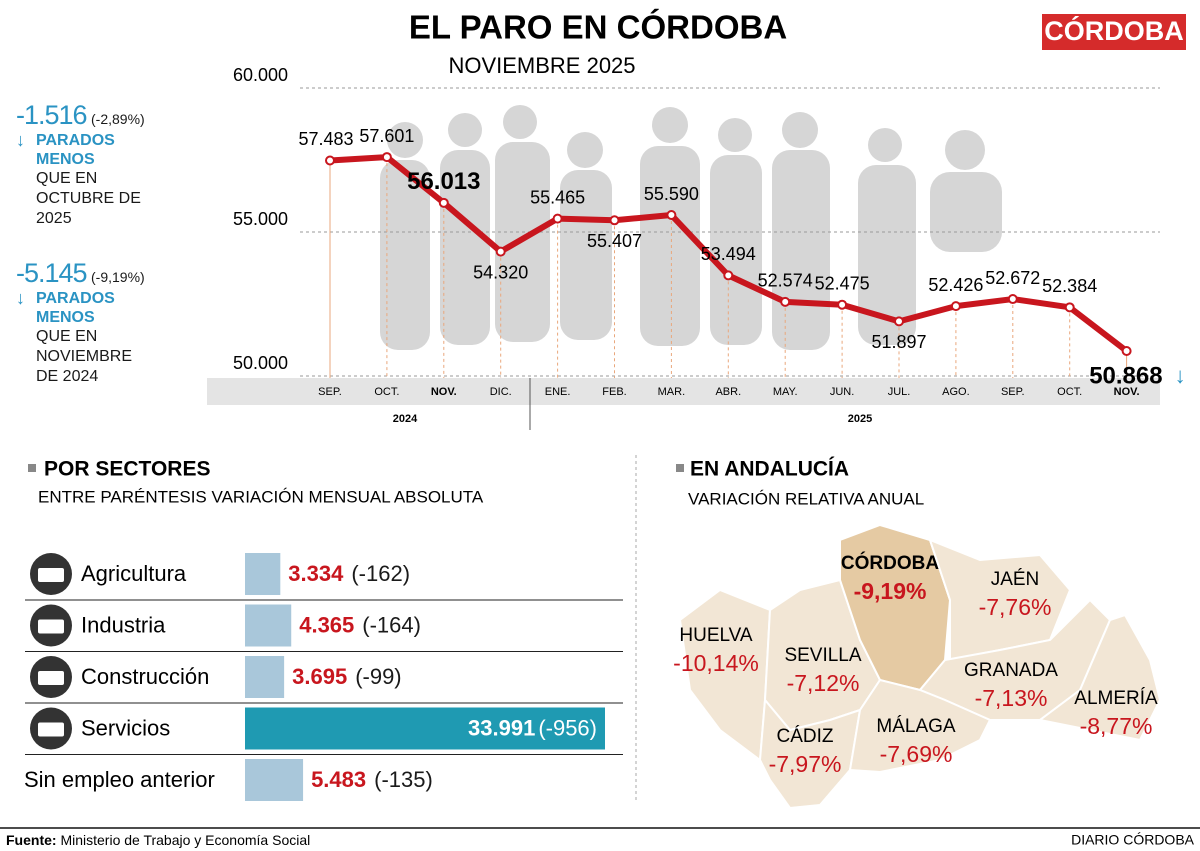 Image resolution: width=1200 pixels, height=851 pixels. What do you see at coordinates (1015, 579) in the screenshot?
I see `province-name: JAÉN` at bounding box center [1015, 579].